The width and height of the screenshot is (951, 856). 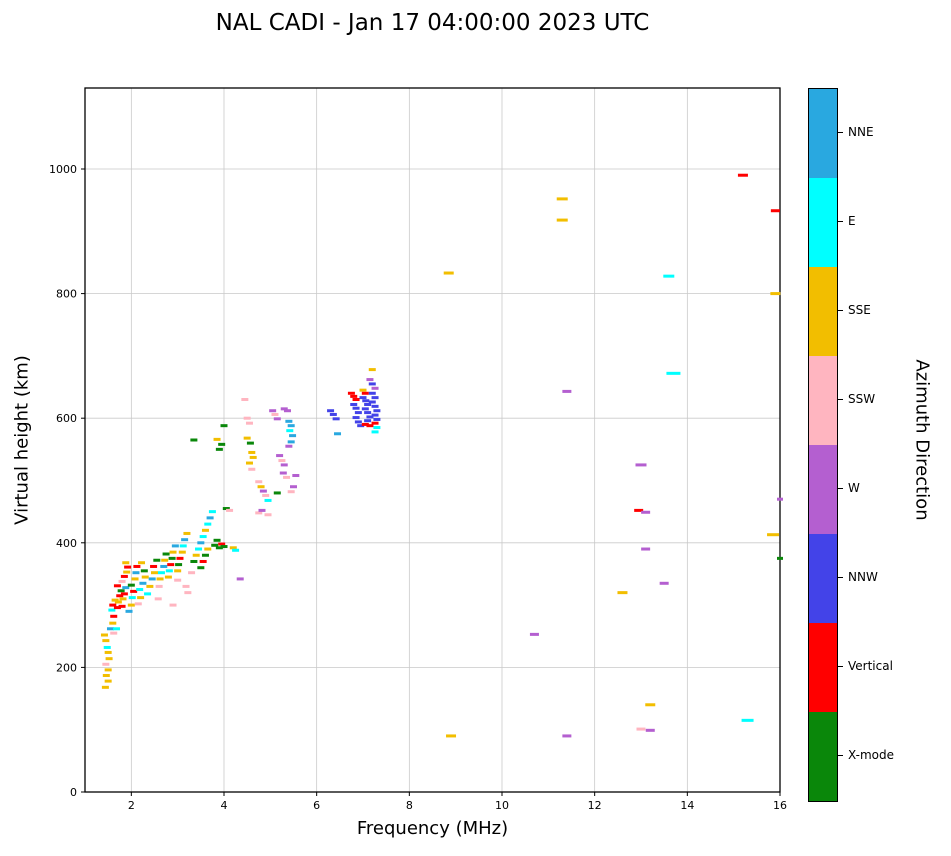 What do you see at coordinates (432, 828) in the screenshot?
I see `x-axis-label: Frequency (MHz)` at bounding box center [432, 828].